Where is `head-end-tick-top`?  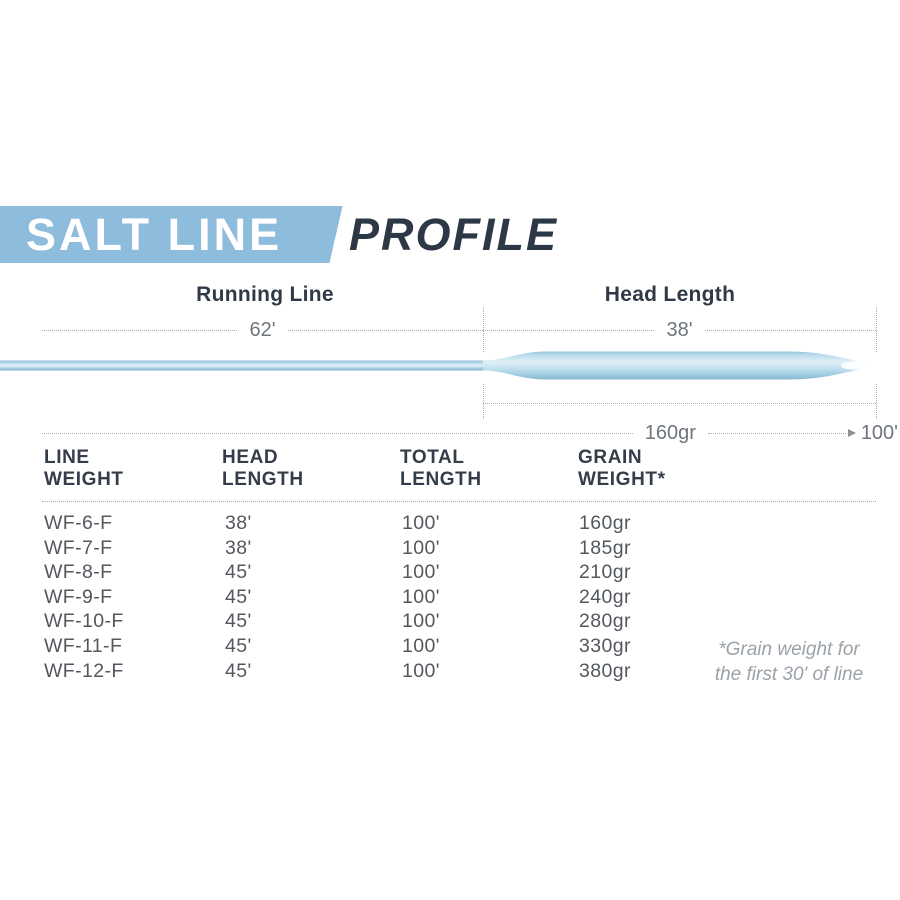 head-end-tick-top is located at coordinates (876, 329).